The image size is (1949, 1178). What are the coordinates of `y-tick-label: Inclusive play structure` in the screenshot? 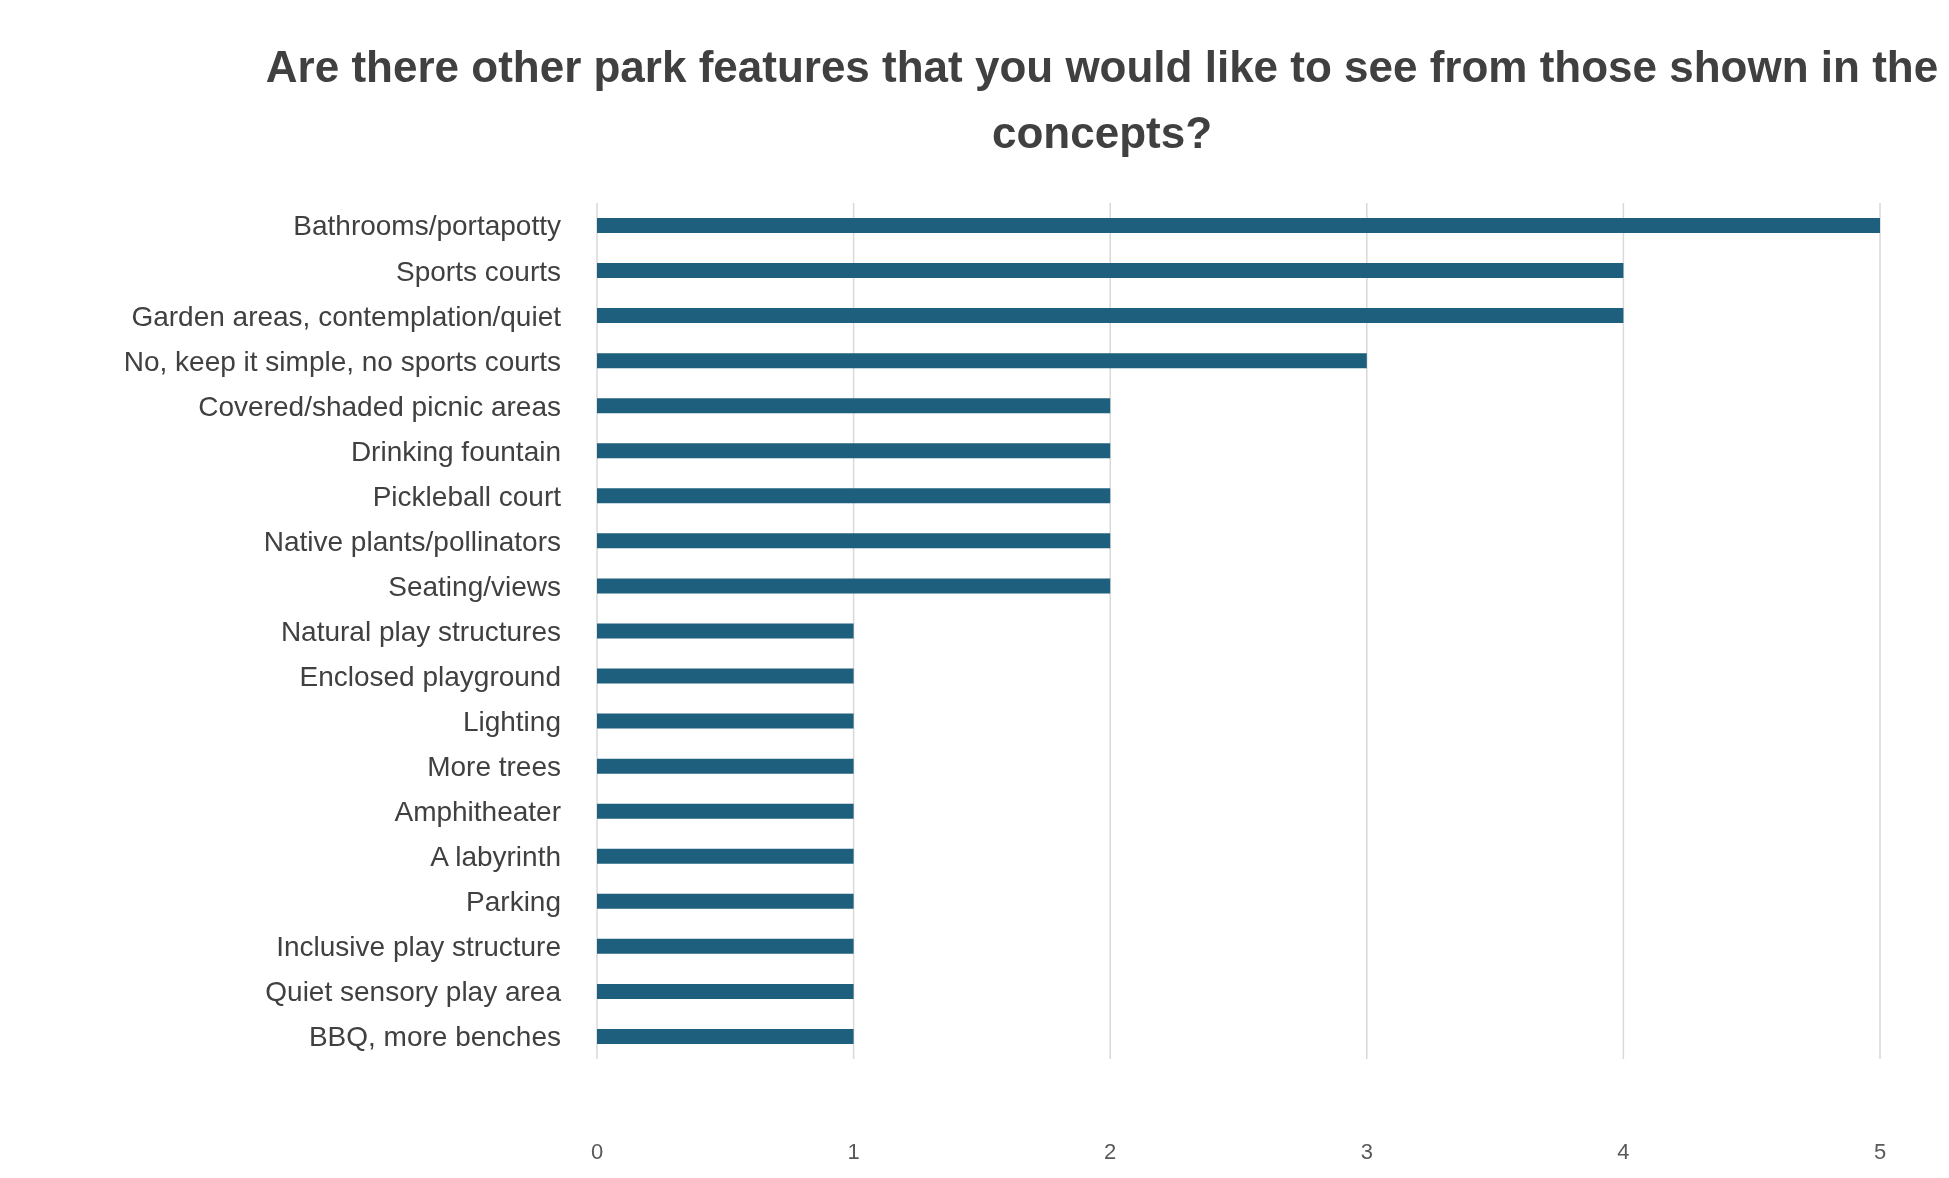 It's located at (418, 947).